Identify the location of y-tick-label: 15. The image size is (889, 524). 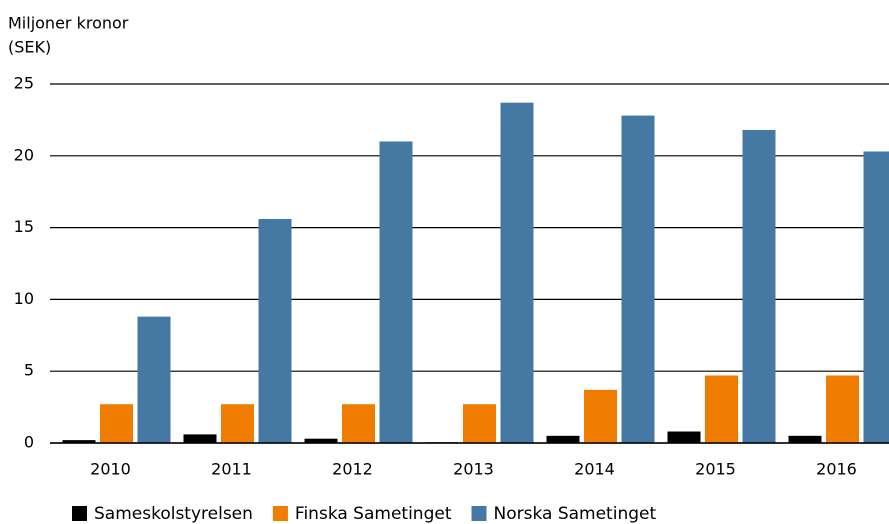
(24, 226).